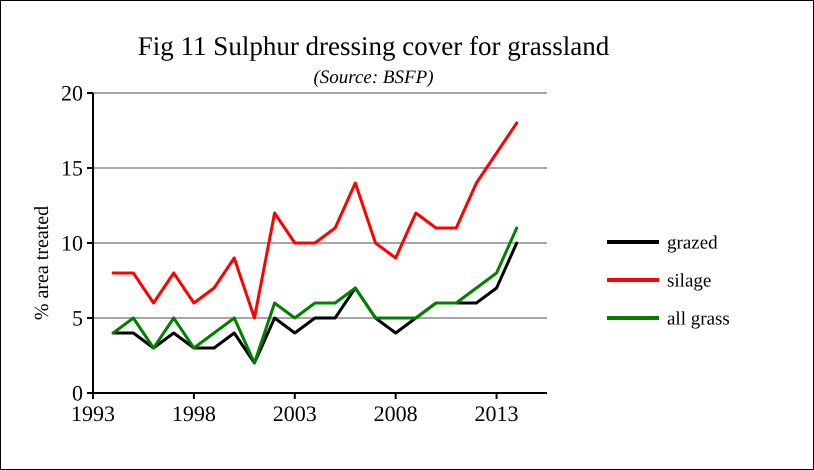 The height and width of the screenshot is (470, 814). Describe the element at coordinates (698, 319) in the screenshot. I see `legend-label: all grass` at that location.